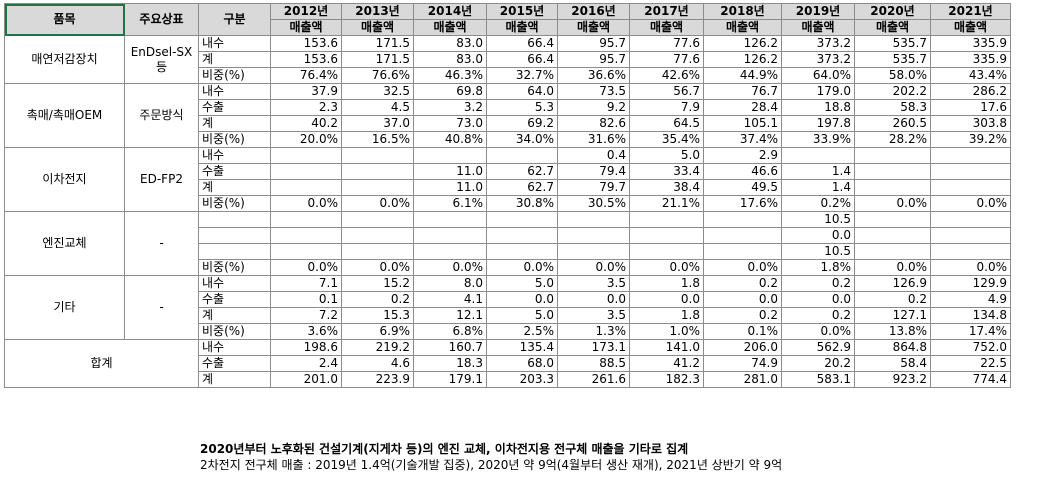 The height and width of the screenshot is (477, 1045). Describe the element at coordinates (970, 91) in the screenshot. I see `value-cell: 286.2` at that location.